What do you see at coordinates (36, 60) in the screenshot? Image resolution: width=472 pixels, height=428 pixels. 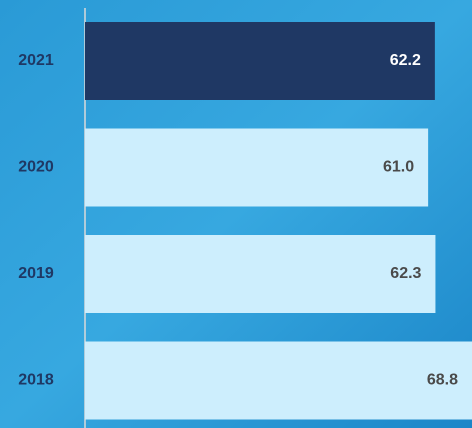 I see `category-label: 2021` at bounding box center [36, 60].